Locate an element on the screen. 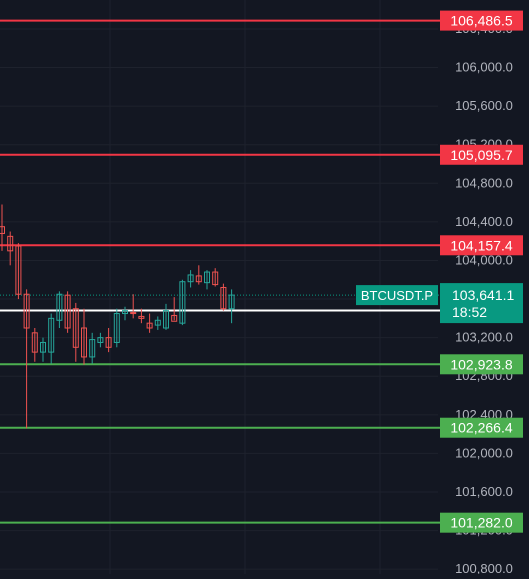 The height and width of the screenshot is (579, 529). current-price-label: 103,641.1 is located at coordinates (483, 295).